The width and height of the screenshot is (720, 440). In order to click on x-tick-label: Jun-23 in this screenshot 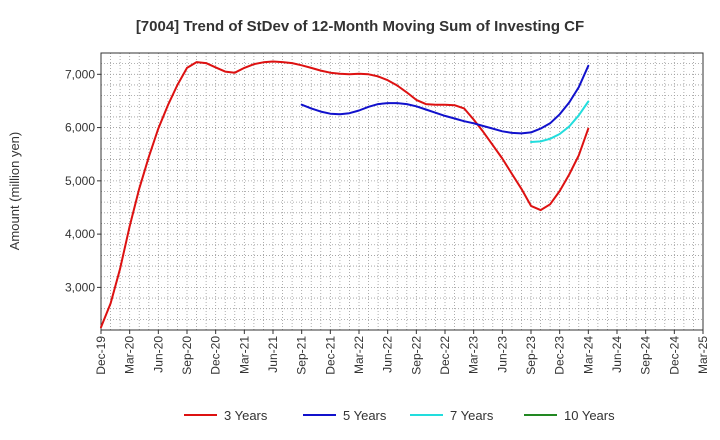, I will do `click(502, 354)`.